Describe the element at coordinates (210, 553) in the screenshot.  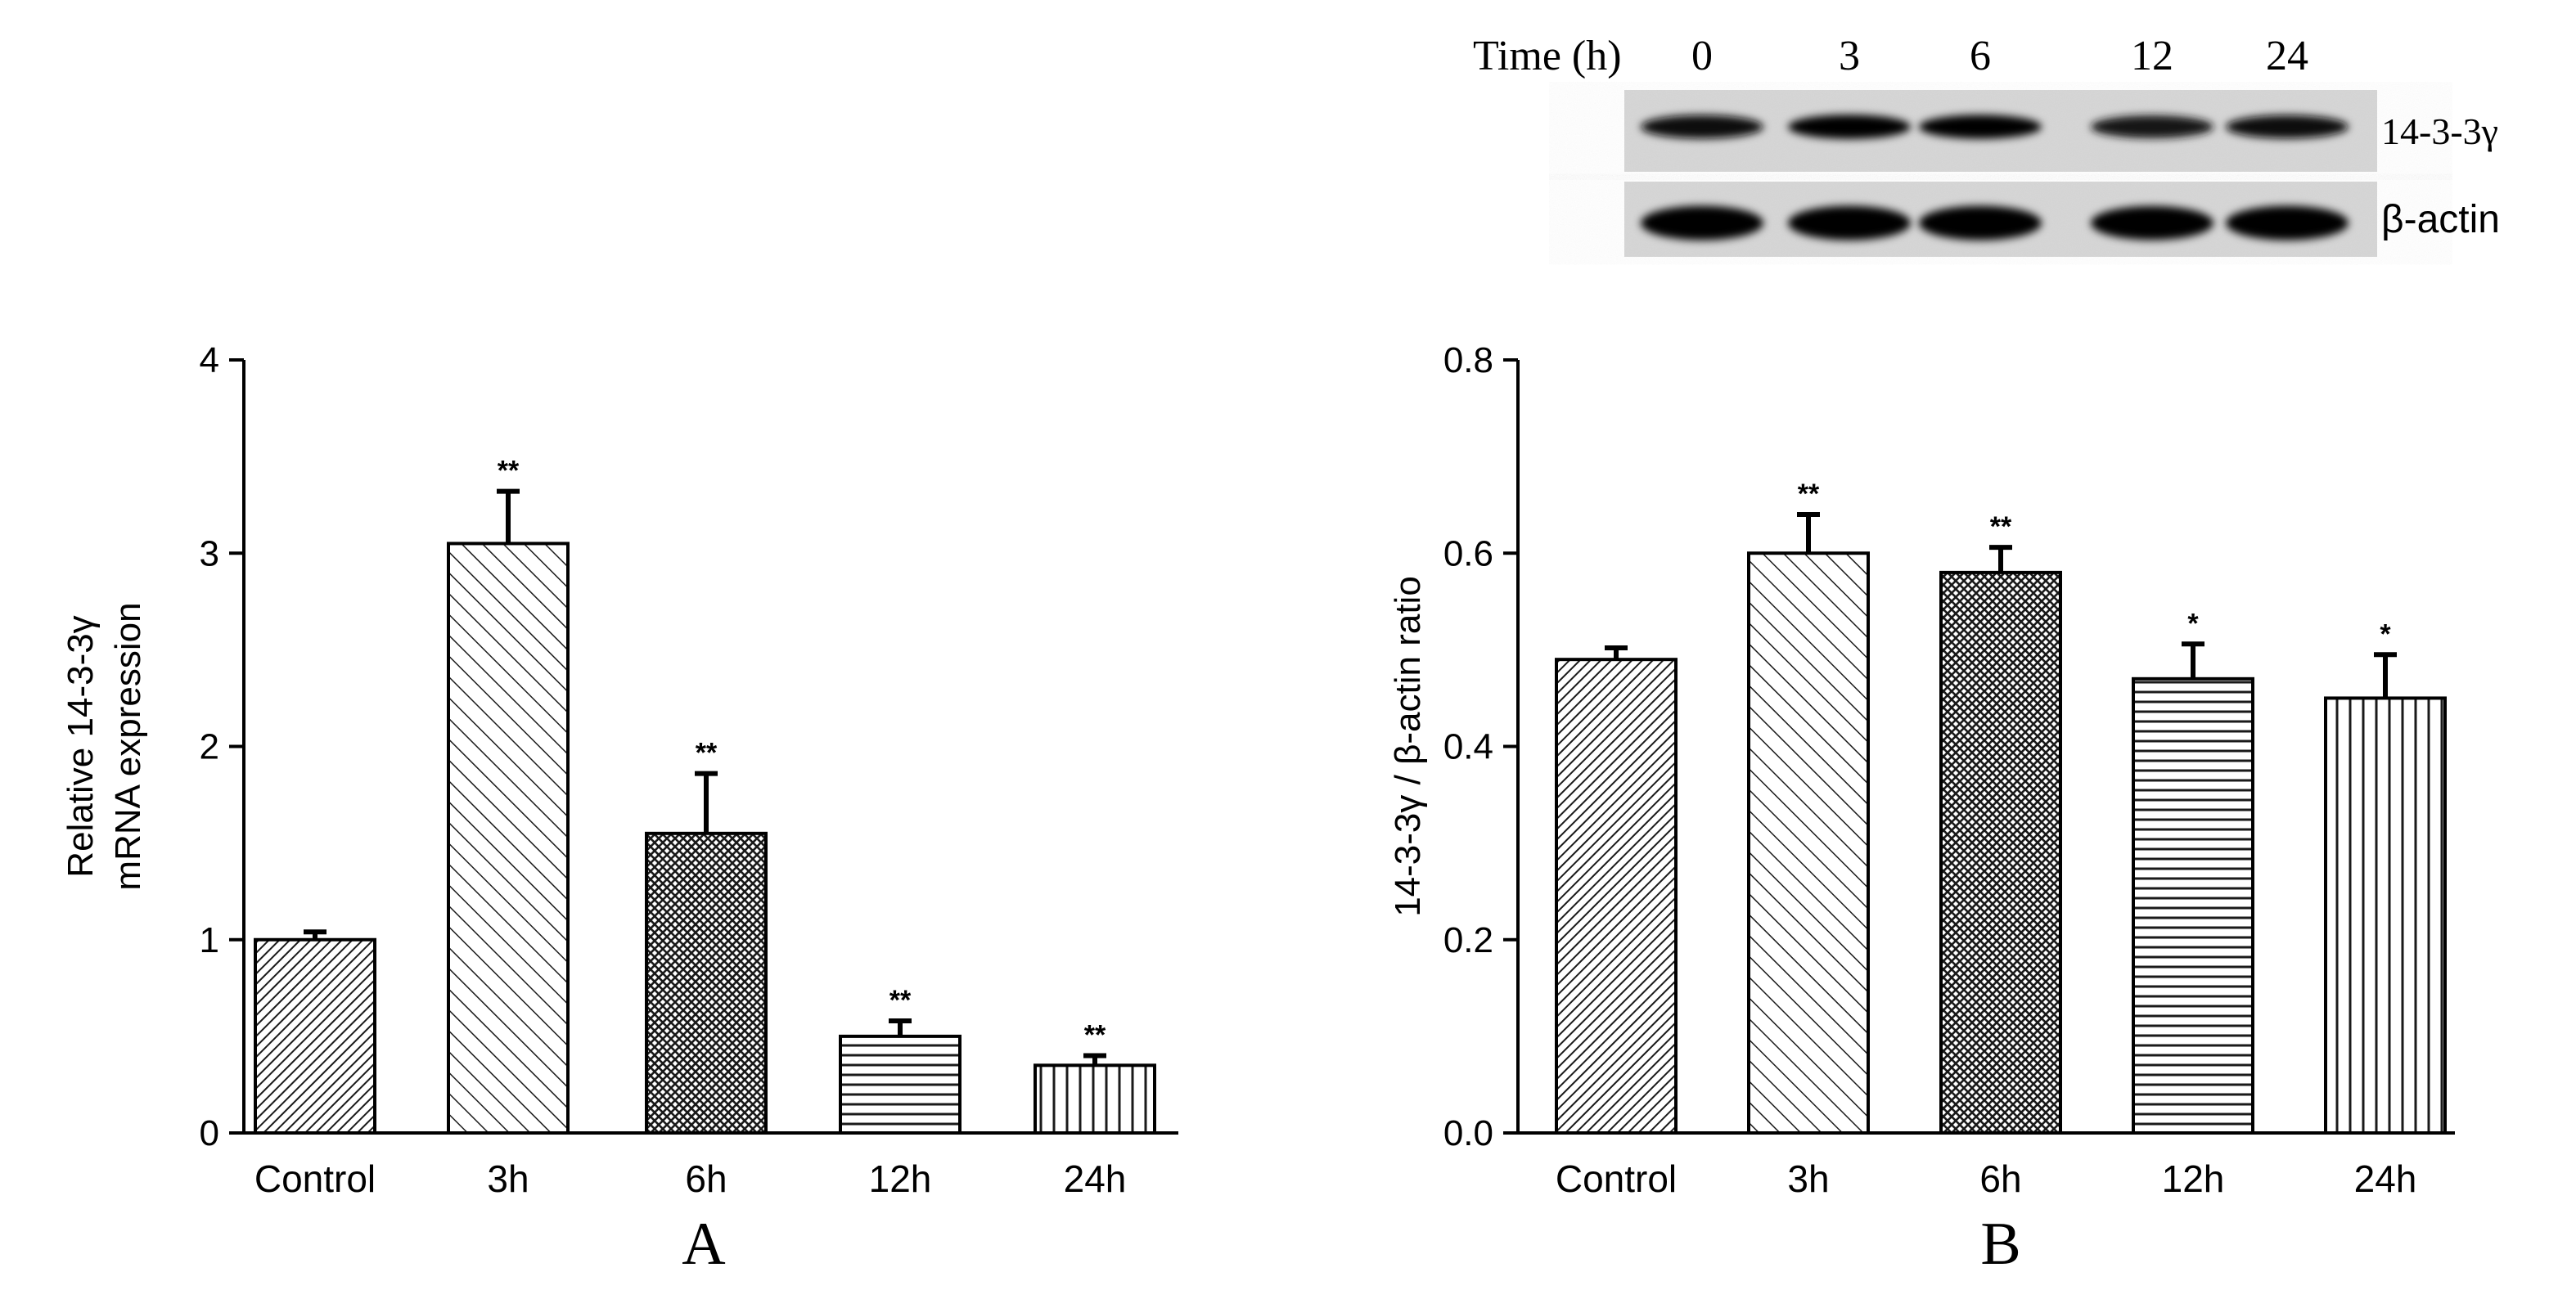
I see `y-tick-label: 3` at that location.